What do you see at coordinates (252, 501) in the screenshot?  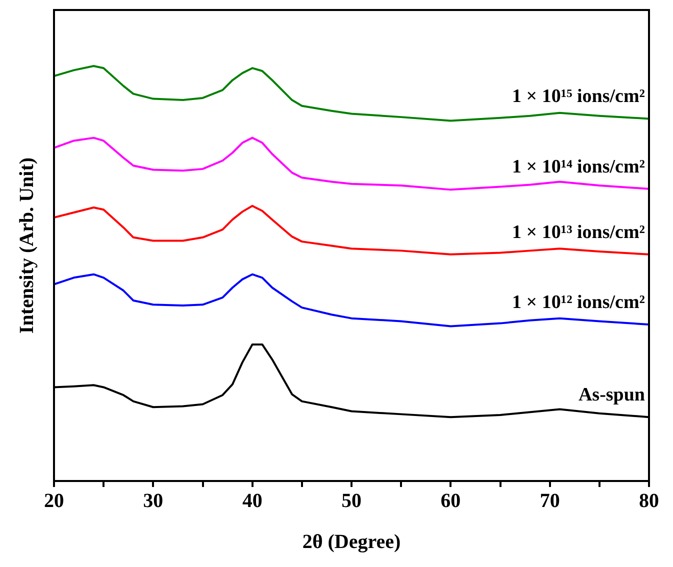 I see `x-tick-label: 40` at bounding box center [252, 501].